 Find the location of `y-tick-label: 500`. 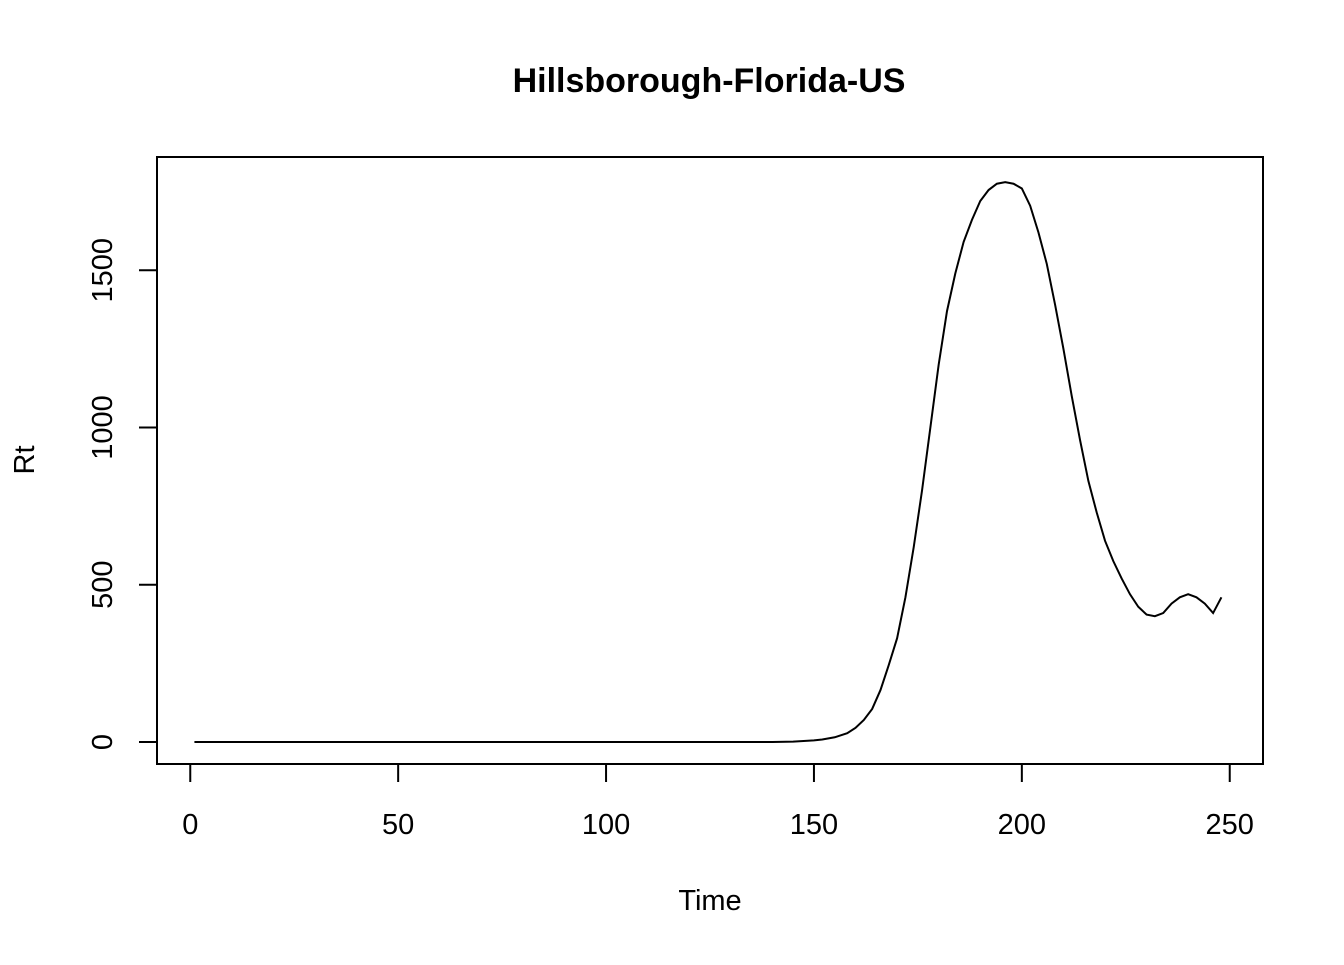

y-tick-label: 500 is located at coordinates (103, 585).